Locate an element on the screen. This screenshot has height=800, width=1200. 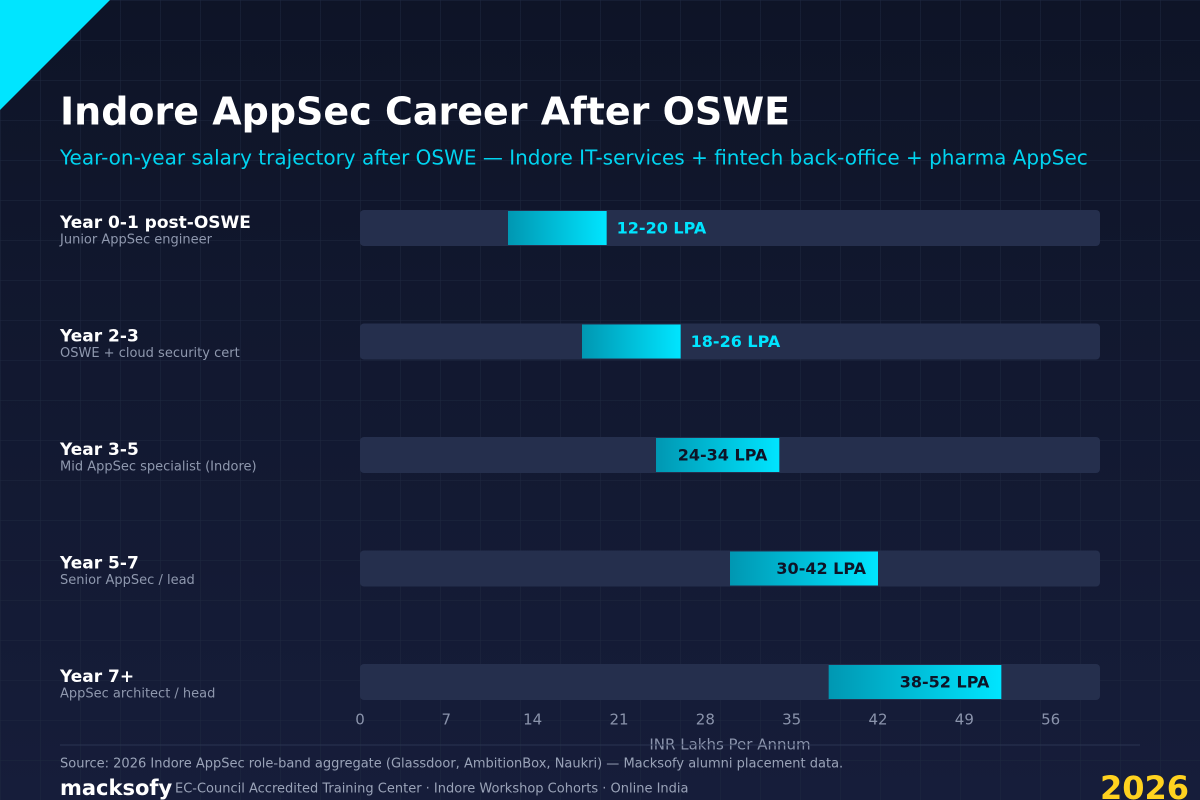
category-label: Year 3-5 is located at coordinates (99, 450).